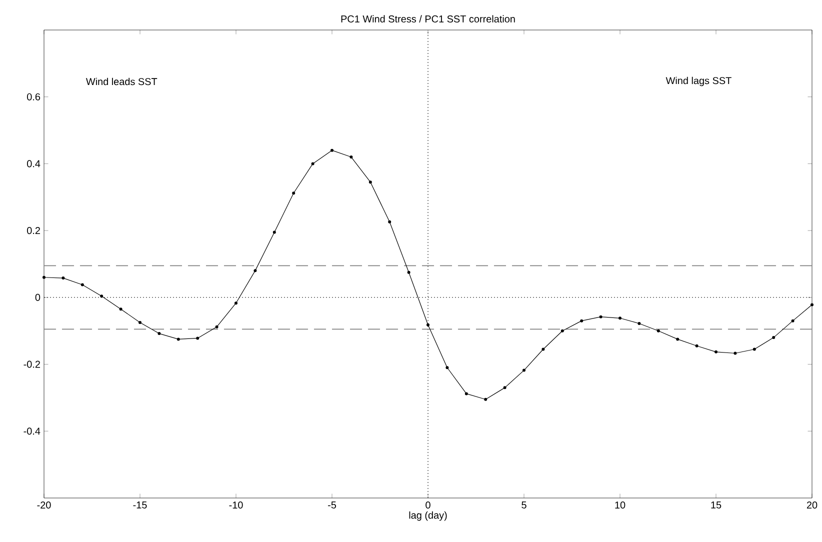 The image size is (822, 542). I want to click on annotation: Wind lags SST, so click(699, 81).